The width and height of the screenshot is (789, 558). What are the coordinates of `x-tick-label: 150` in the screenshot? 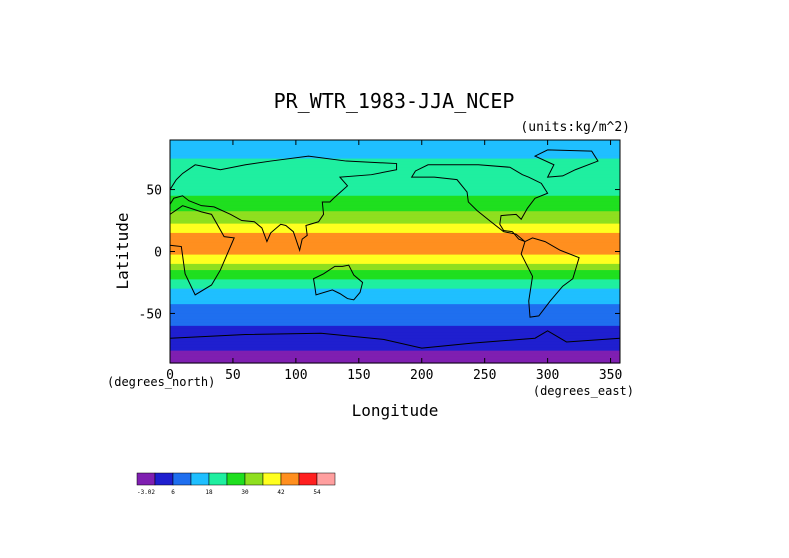 It's located at (358, 375).